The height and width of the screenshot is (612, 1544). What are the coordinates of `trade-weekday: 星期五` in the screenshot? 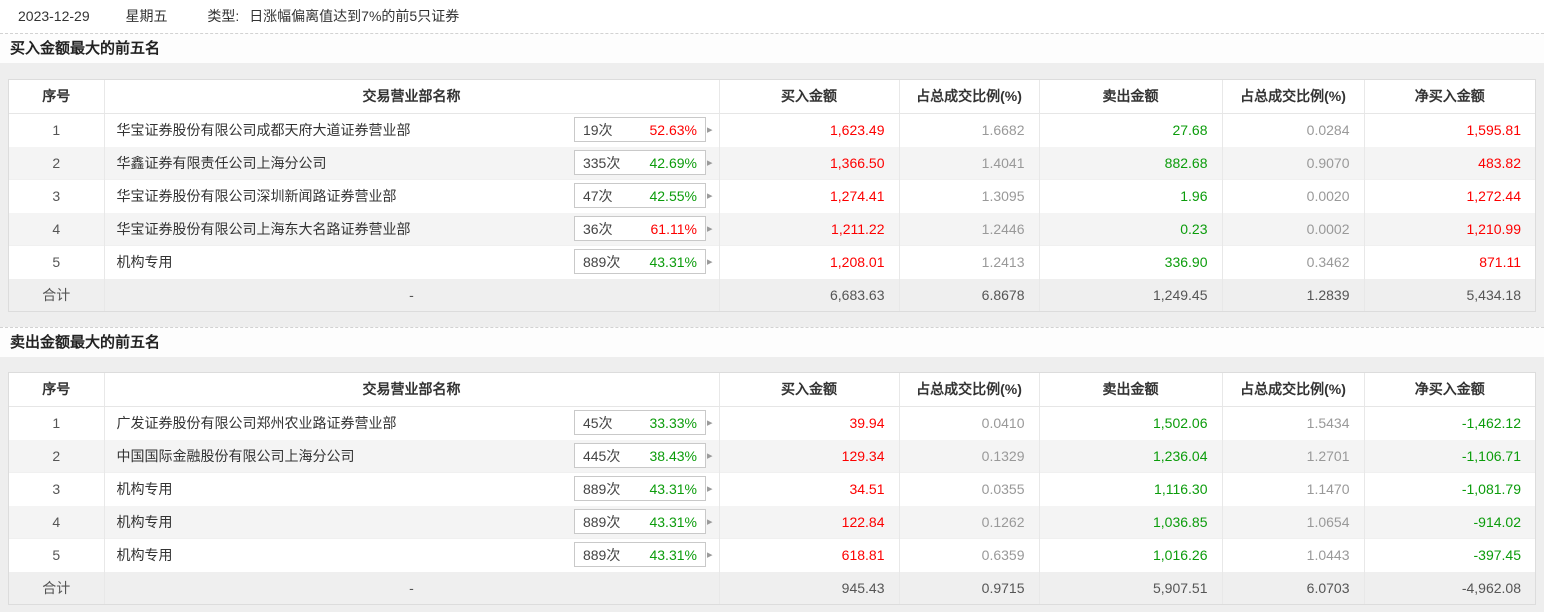 It's located at (146, 16).